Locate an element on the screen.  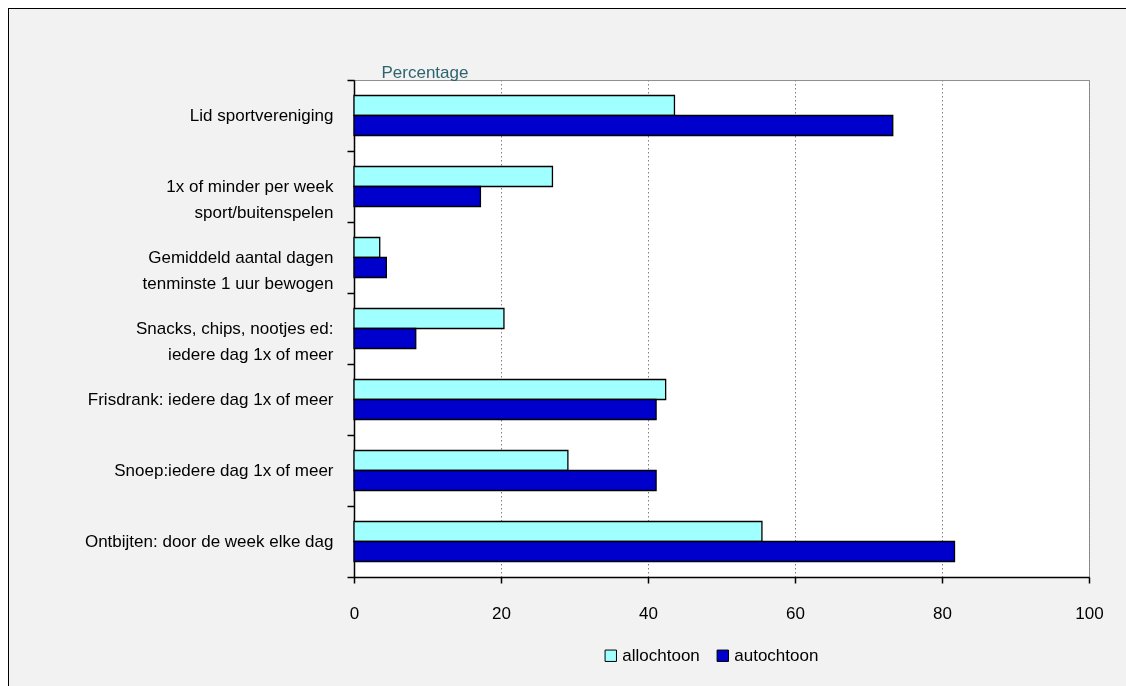
x-tick-label: 40 is located at coordinates (648, 613).